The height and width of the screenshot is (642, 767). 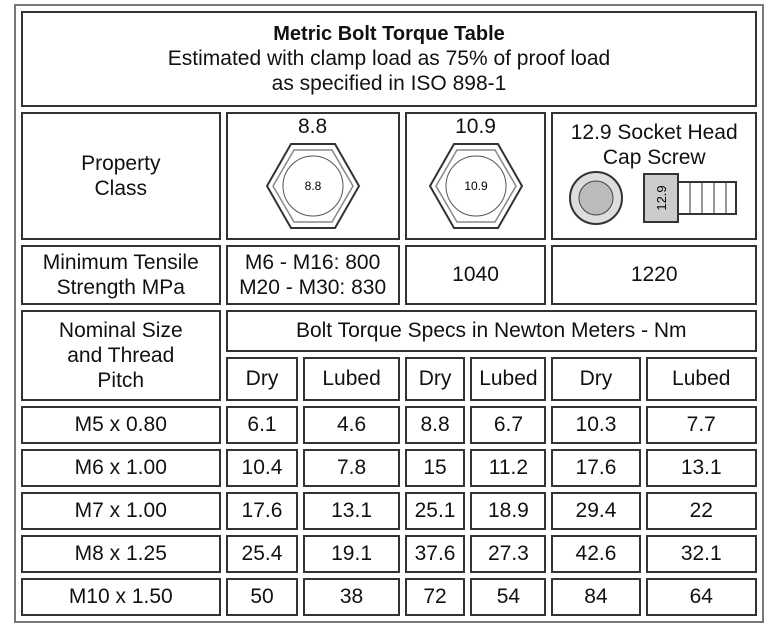 I want to click on data-row: M8 x 1.25 25.4 19.1 37.6 27.3 42.6 32.1, so click(x=389, y=554).